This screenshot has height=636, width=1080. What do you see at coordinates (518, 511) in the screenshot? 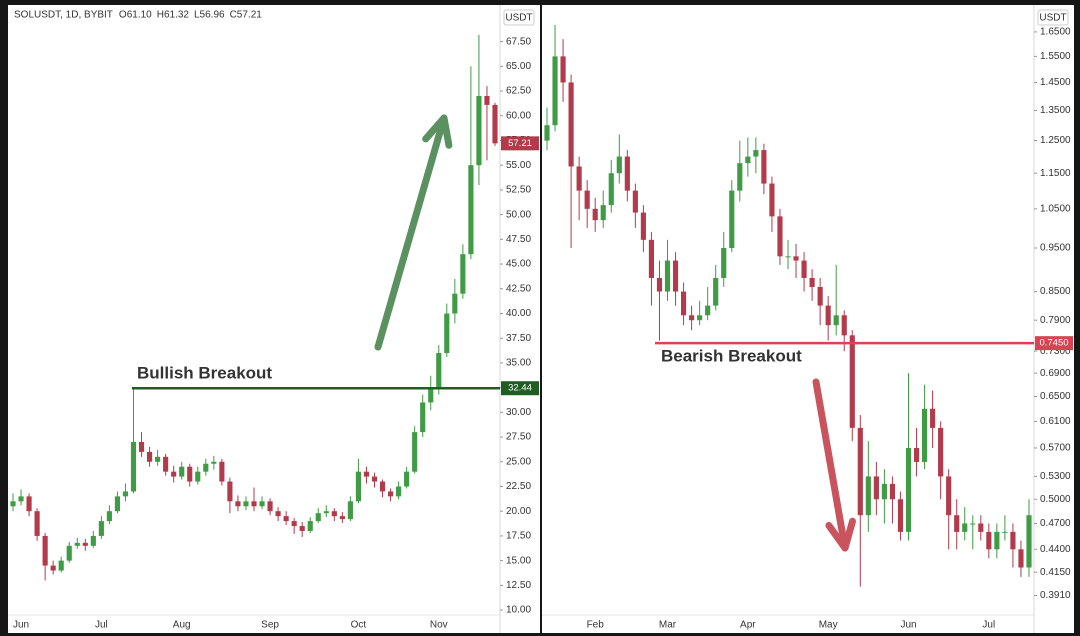
I see `y-tick-label: 20.00` at bounding box center [518, 511].